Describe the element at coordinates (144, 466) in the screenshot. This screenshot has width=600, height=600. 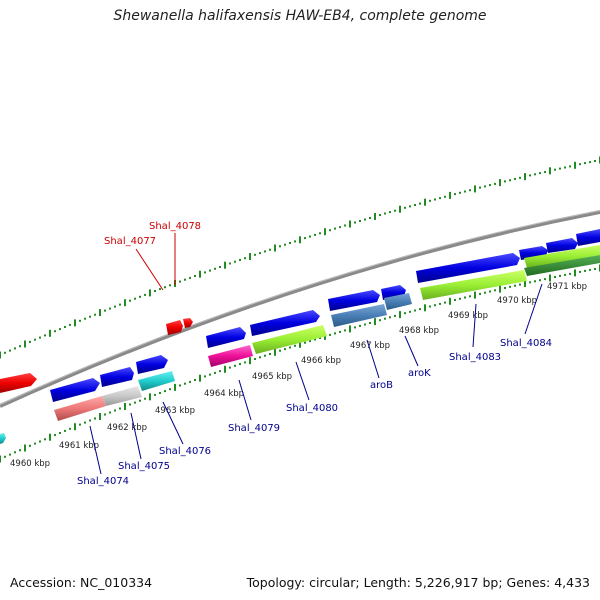
I see `gene-label-shal-4075: Shal_4075` at that location.